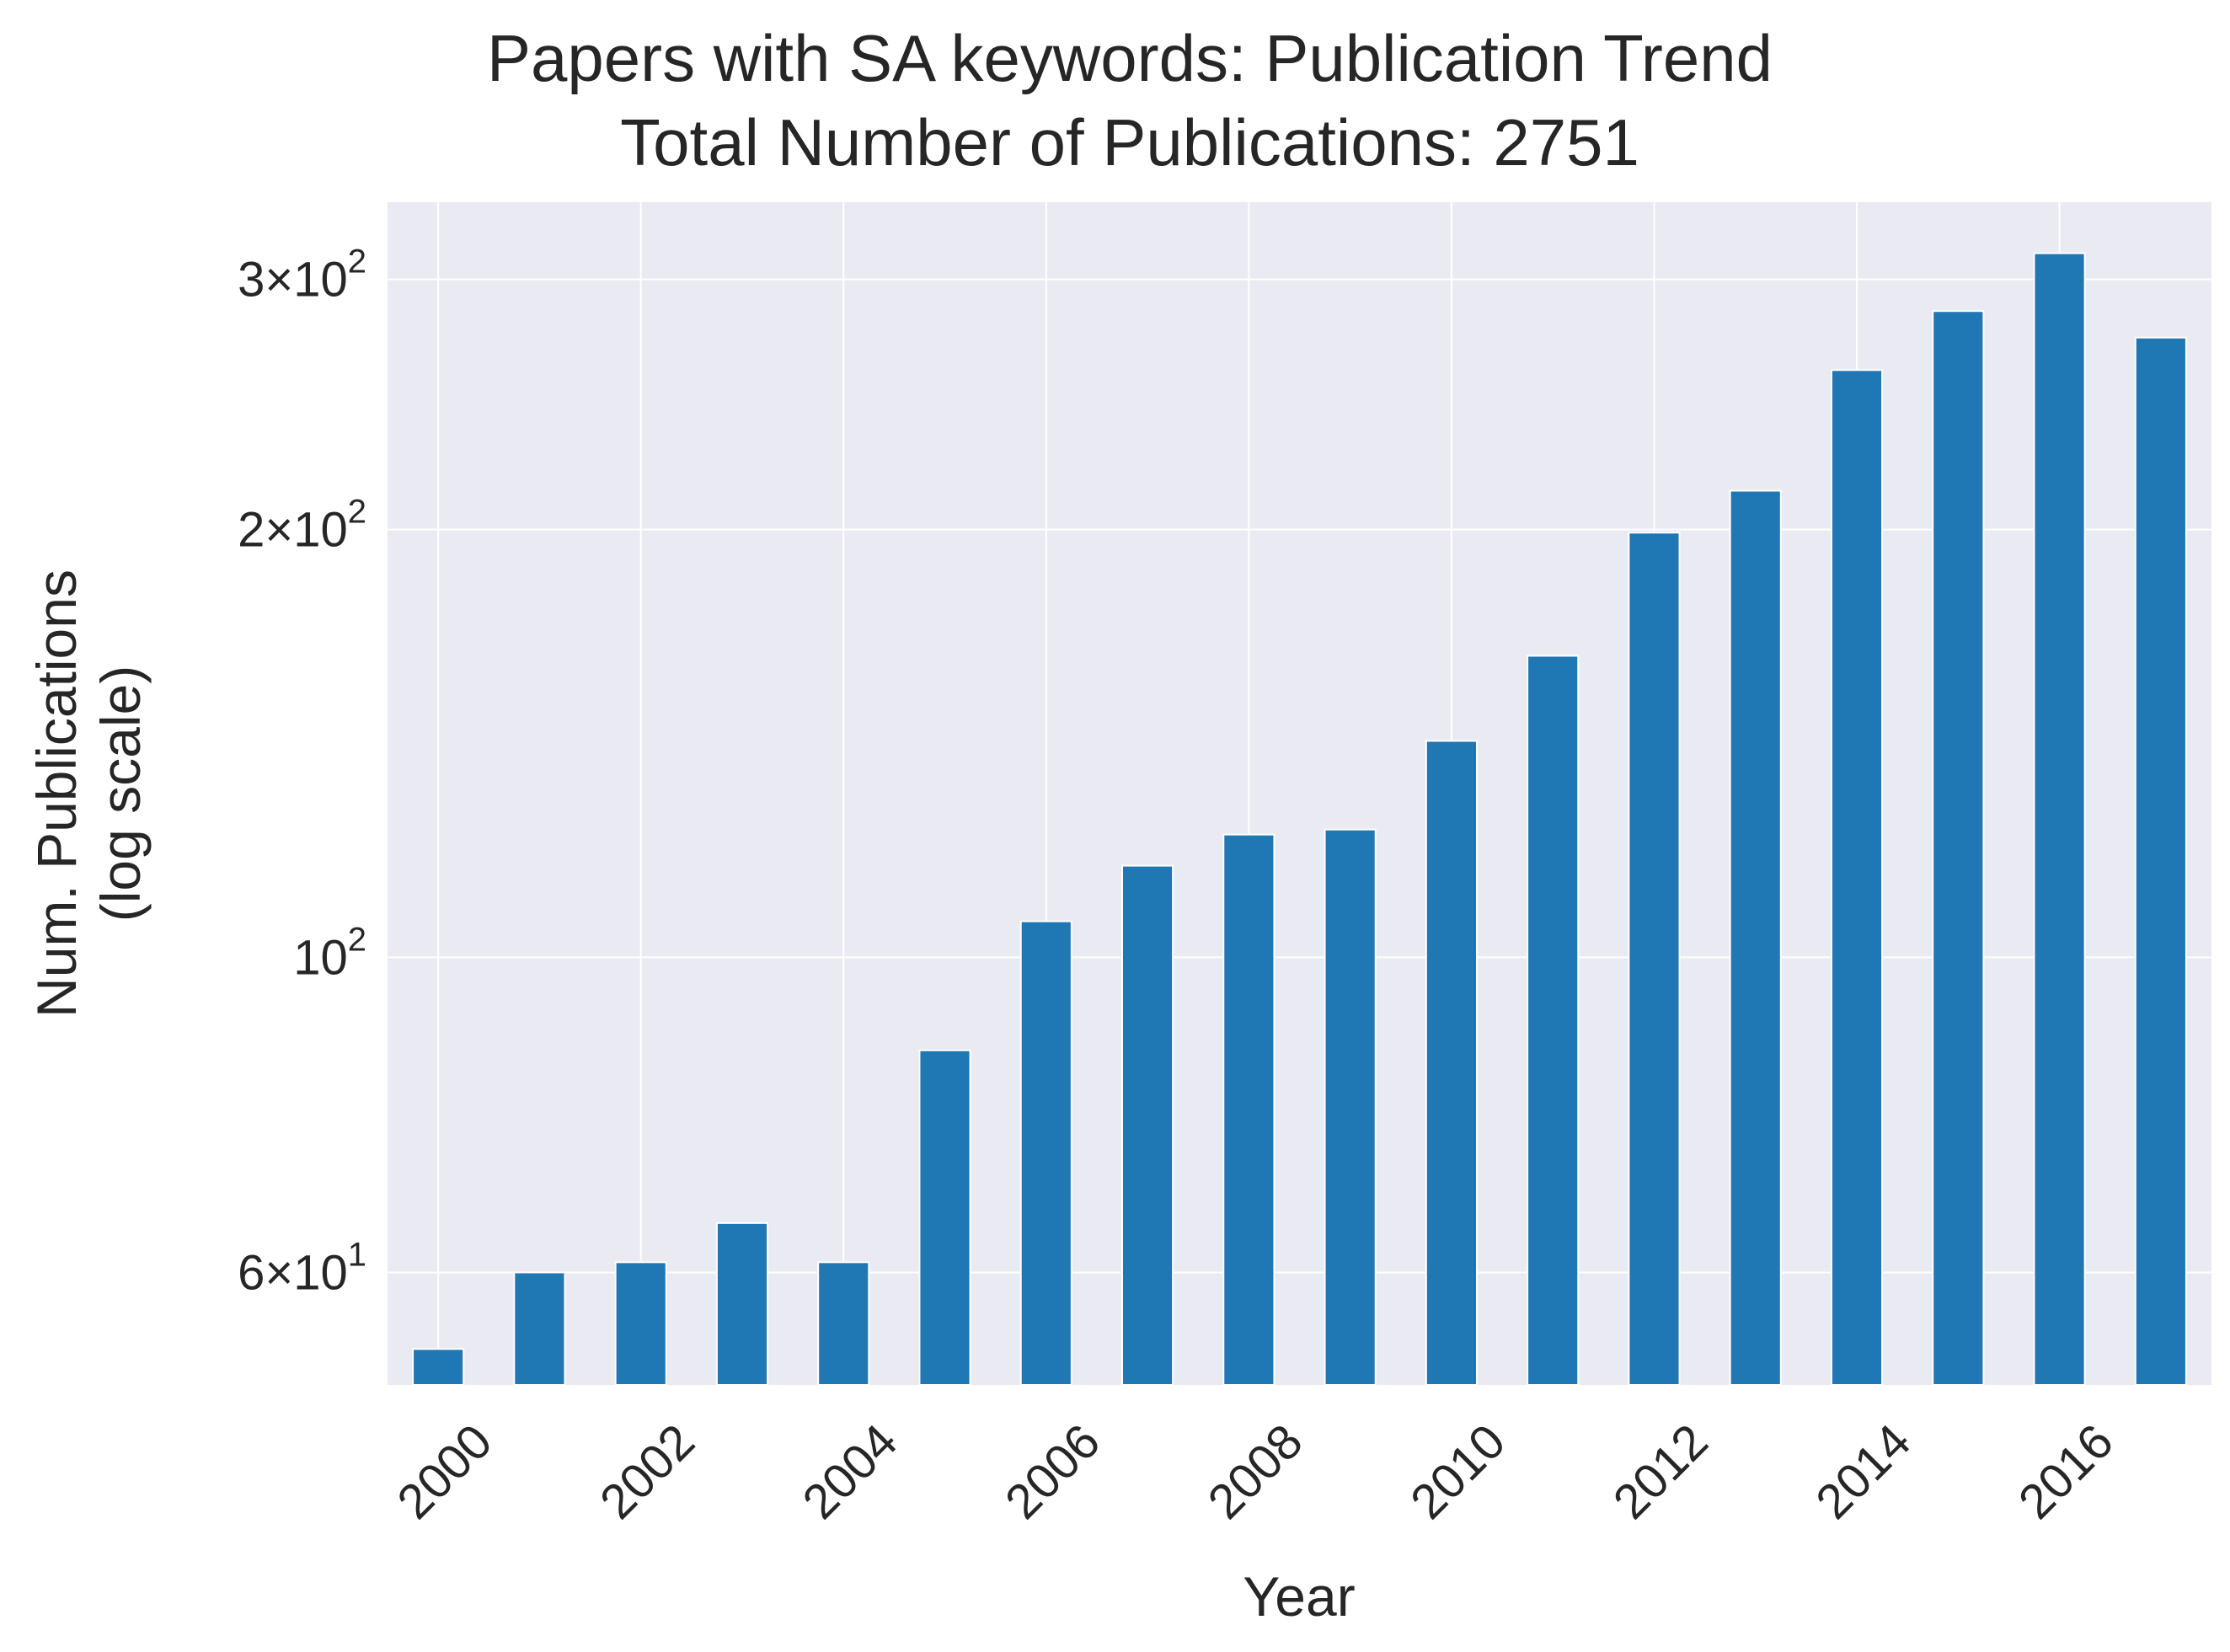 This screenshot has width=2230, height=1652. Describe the element at coordinates (444, 1471) in the screenshot. I see `x-tick-label: 2000` at that location.